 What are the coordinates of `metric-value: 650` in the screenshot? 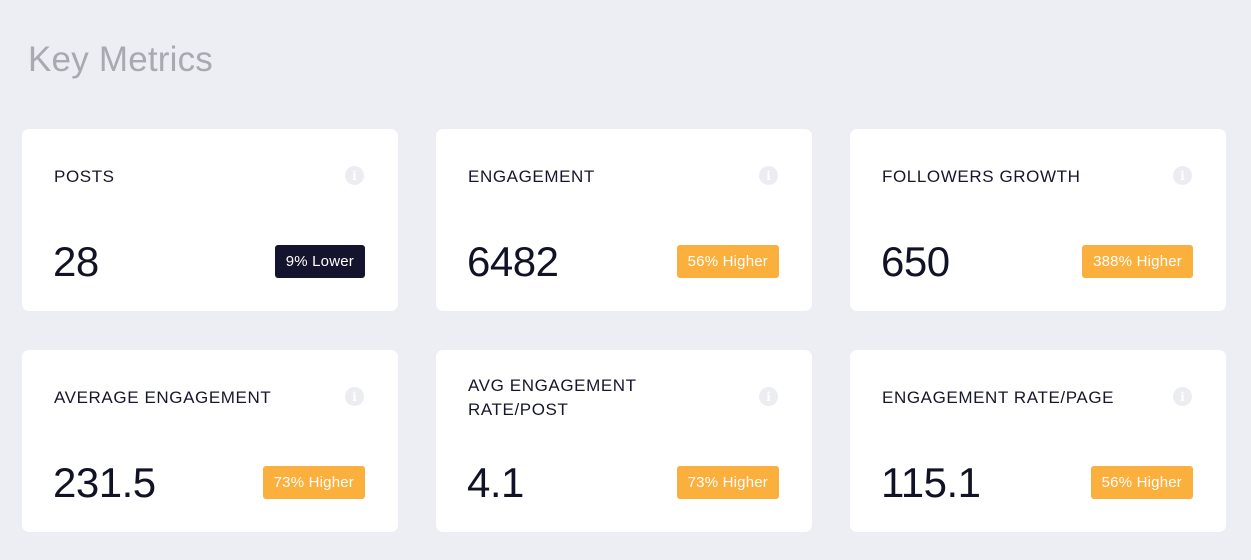 It's located at (915, 261).